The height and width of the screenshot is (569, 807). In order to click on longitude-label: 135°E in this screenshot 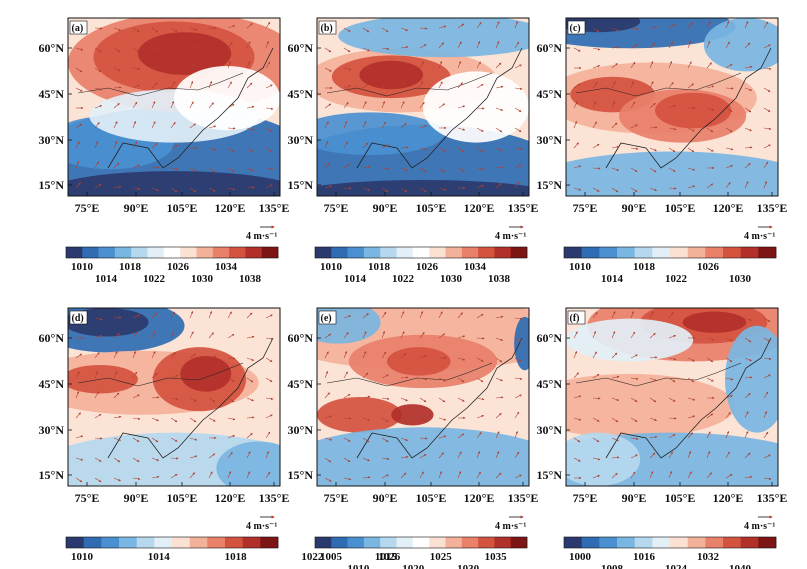, I will do `click(274, 208)`.